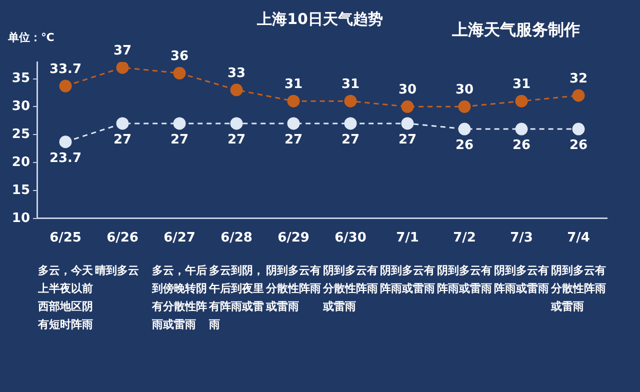 The image size is (640, 392). What do you see at coordinates (320, 19) in the screenshot?
I see `chart-title: 上海10日天气趋势` at bounding box center [320, 19].